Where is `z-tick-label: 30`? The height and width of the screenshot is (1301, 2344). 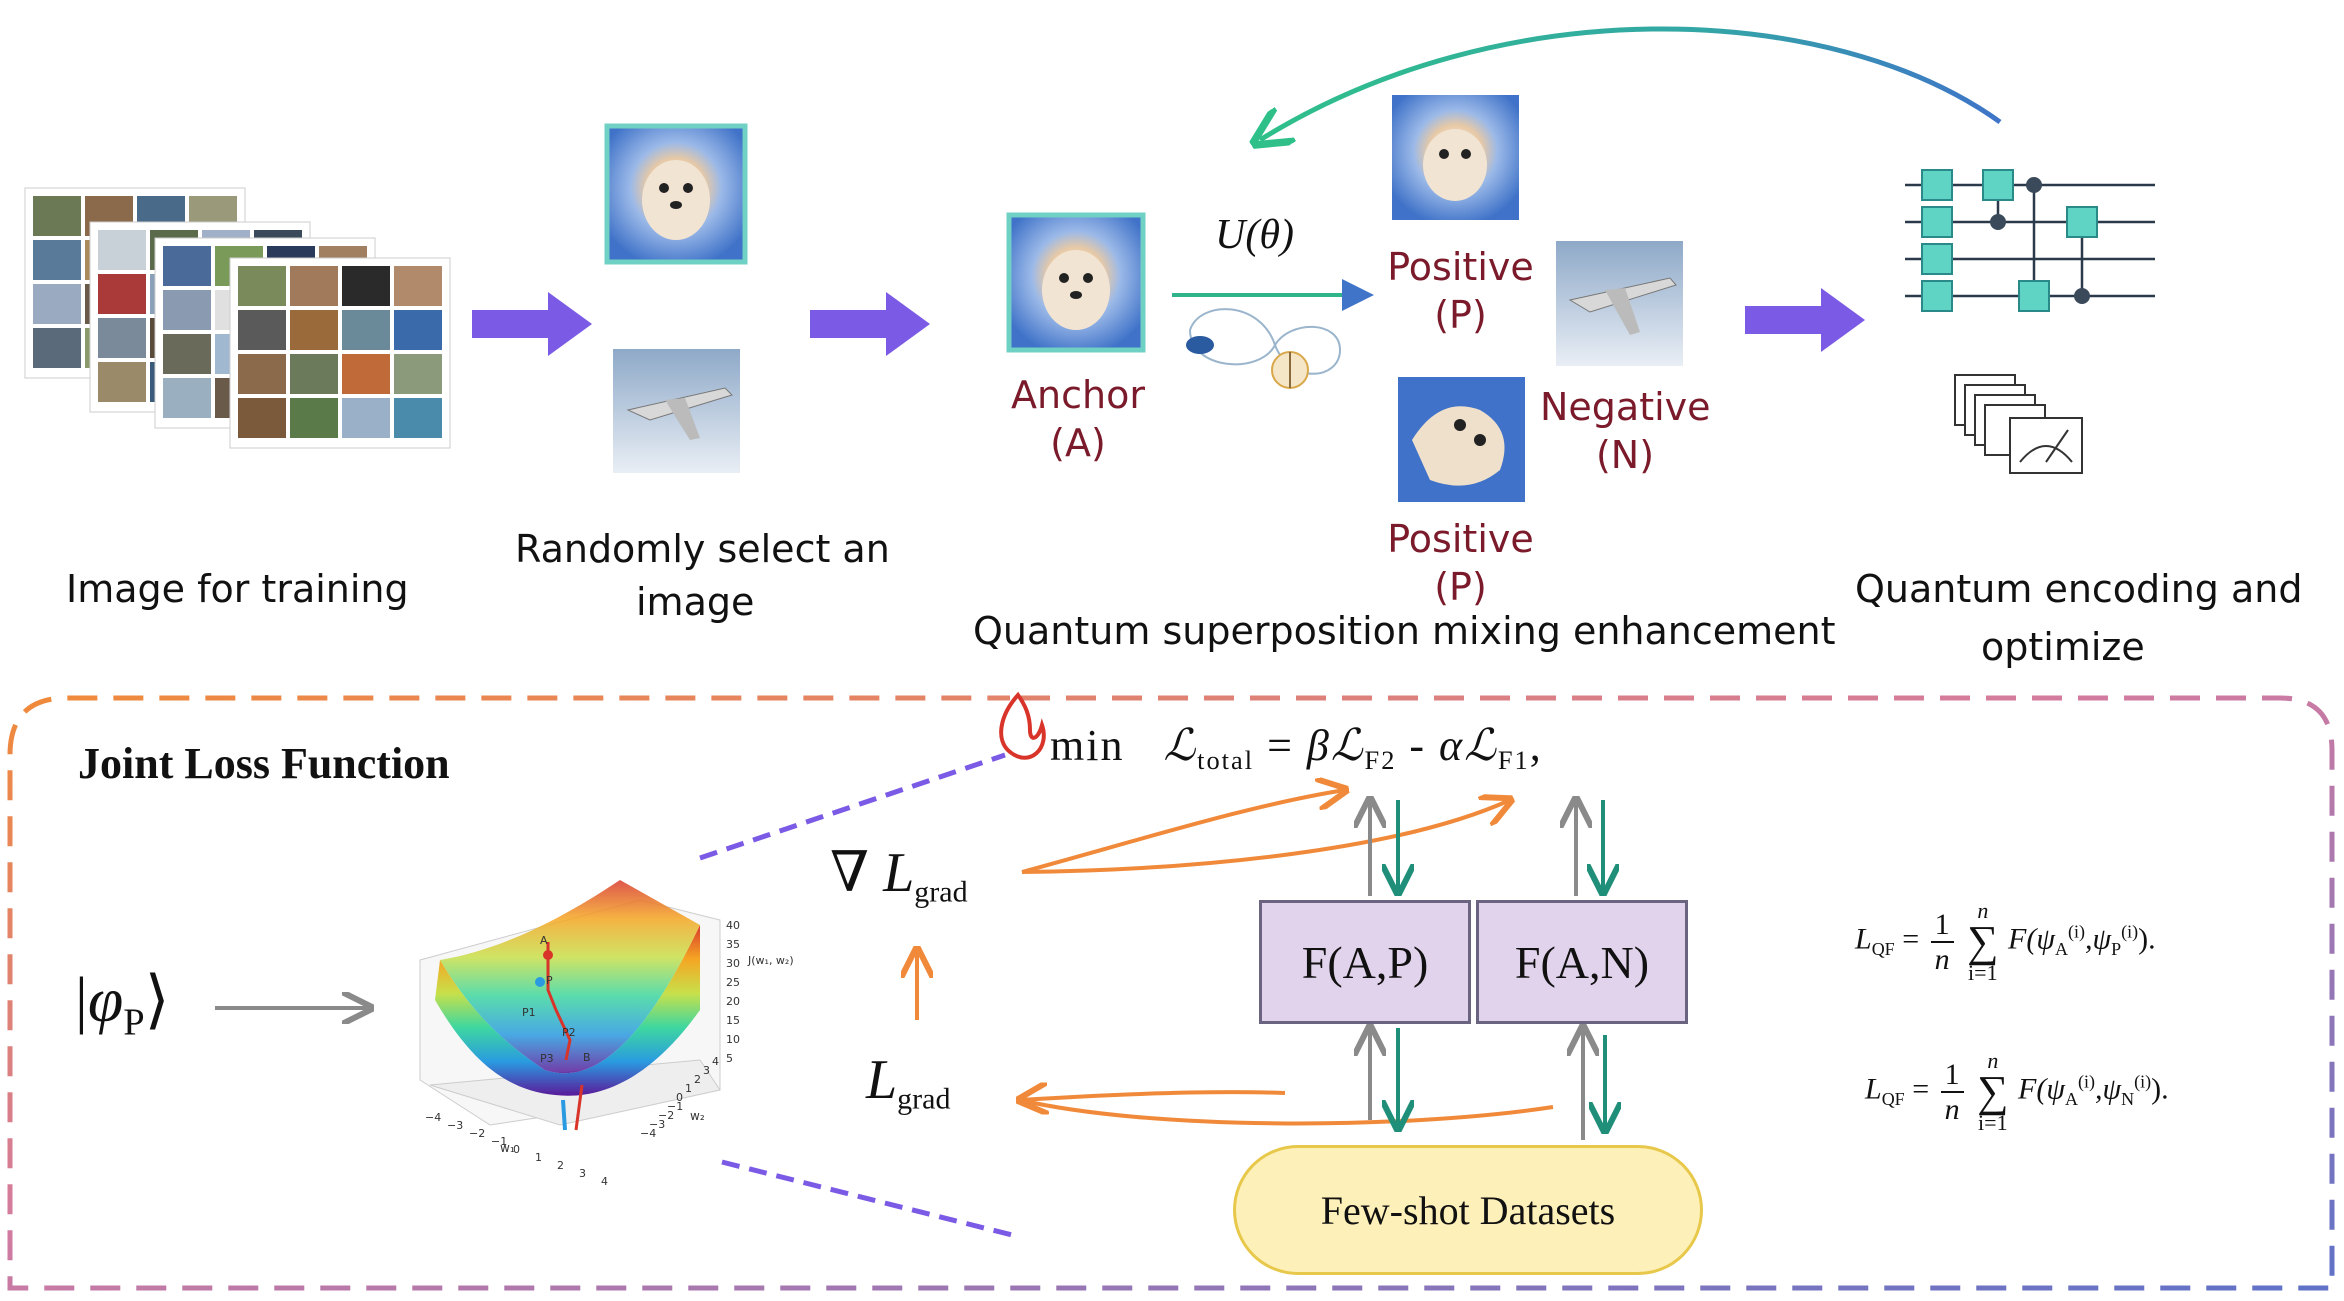 z-tick-label: 30 is located at coordinates (733, 963).